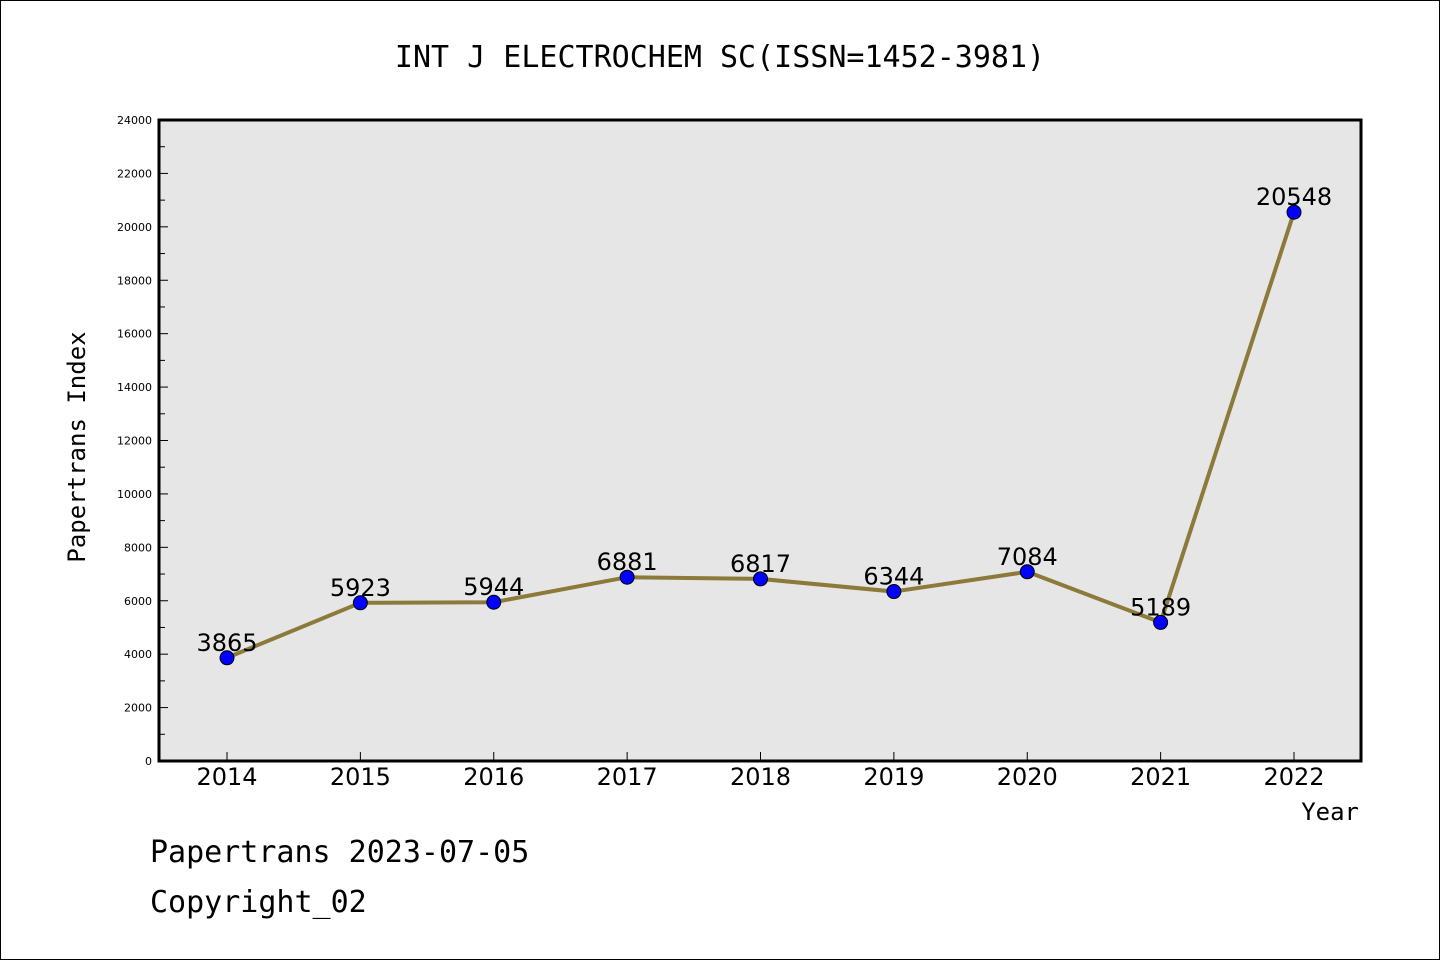  Describe the element at coordinates (134, 120) in the screenshot. I see `y-tick-label: 24000` at that location.